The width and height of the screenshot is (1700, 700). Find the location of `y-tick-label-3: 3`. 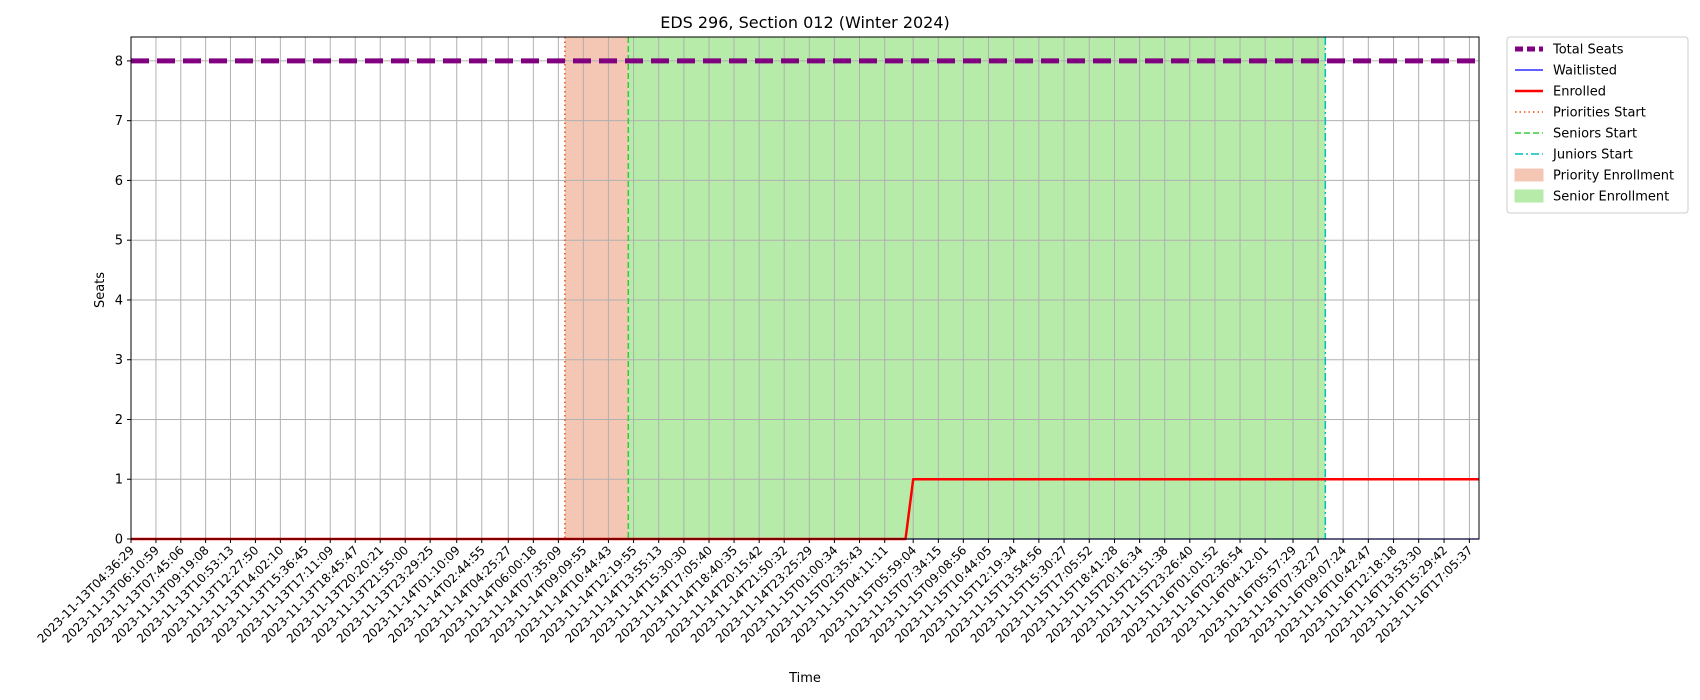

y-tick-label-3: 3 is located at coordinates (119, 360).